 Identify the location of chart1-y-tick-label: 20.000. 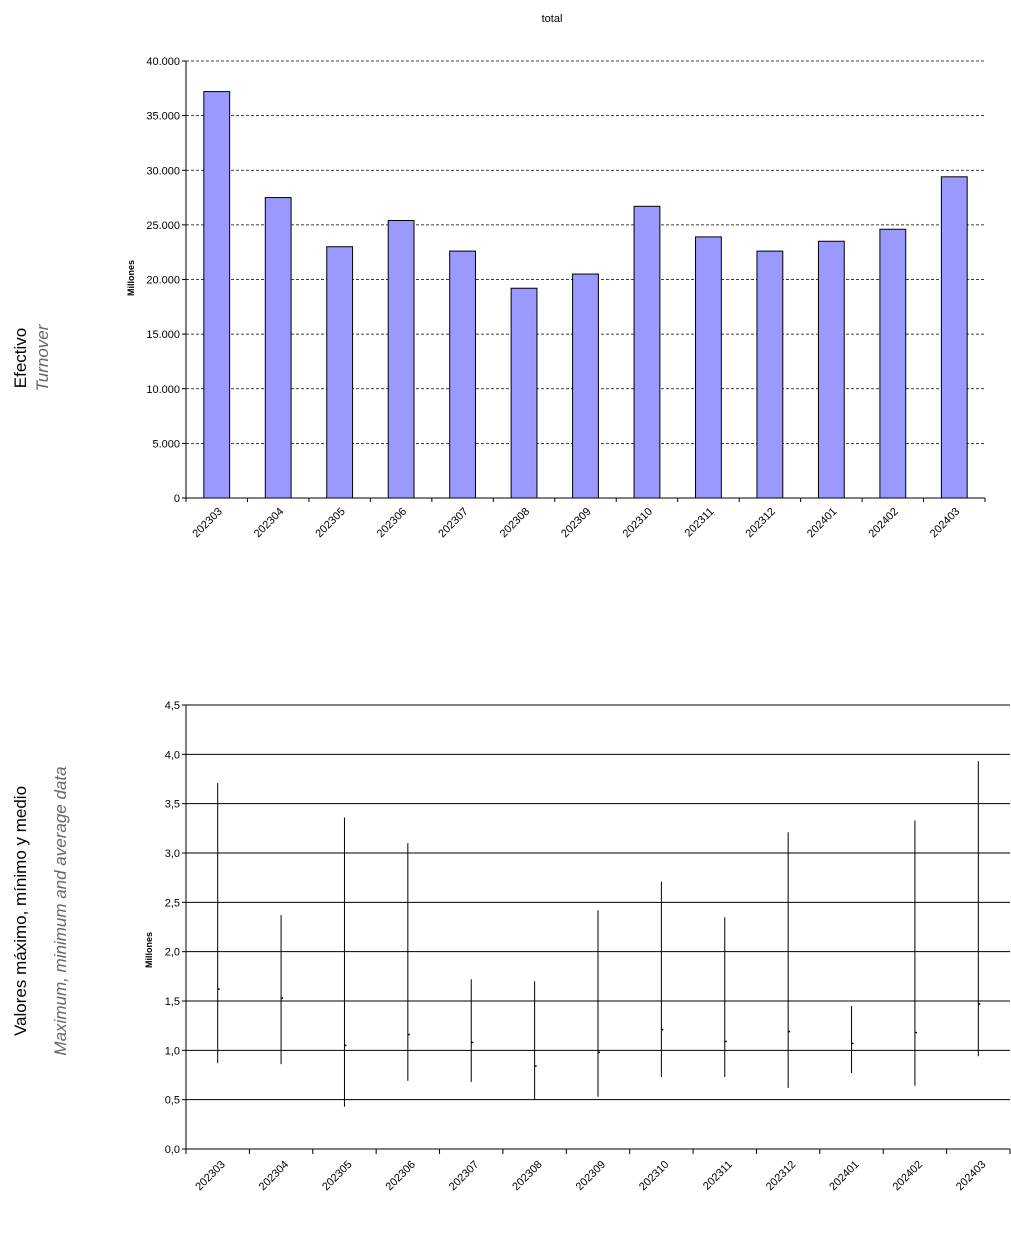
(163, 281).